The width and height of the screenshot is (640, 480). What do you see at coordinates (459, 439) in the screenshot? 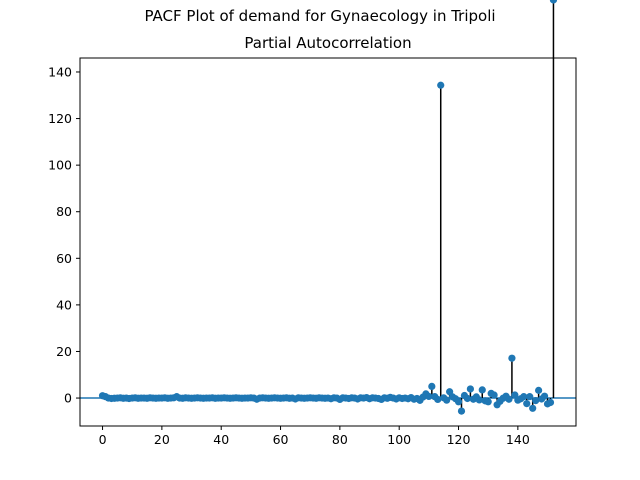
I see `x-tick-label-120: 120` at bounding box center [459, 439].